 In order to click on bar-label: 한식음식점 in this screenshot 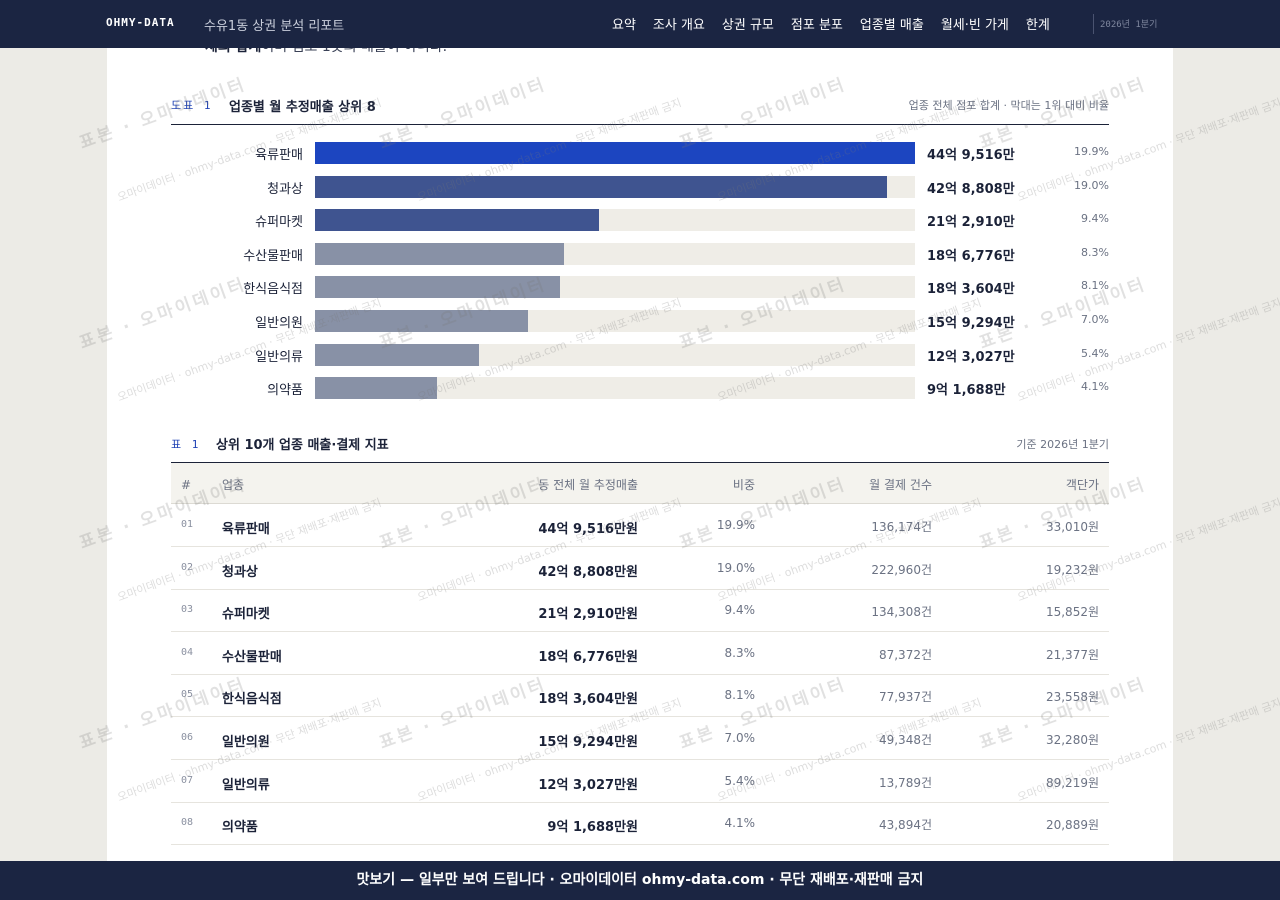, I will do `click(273, 290)`.